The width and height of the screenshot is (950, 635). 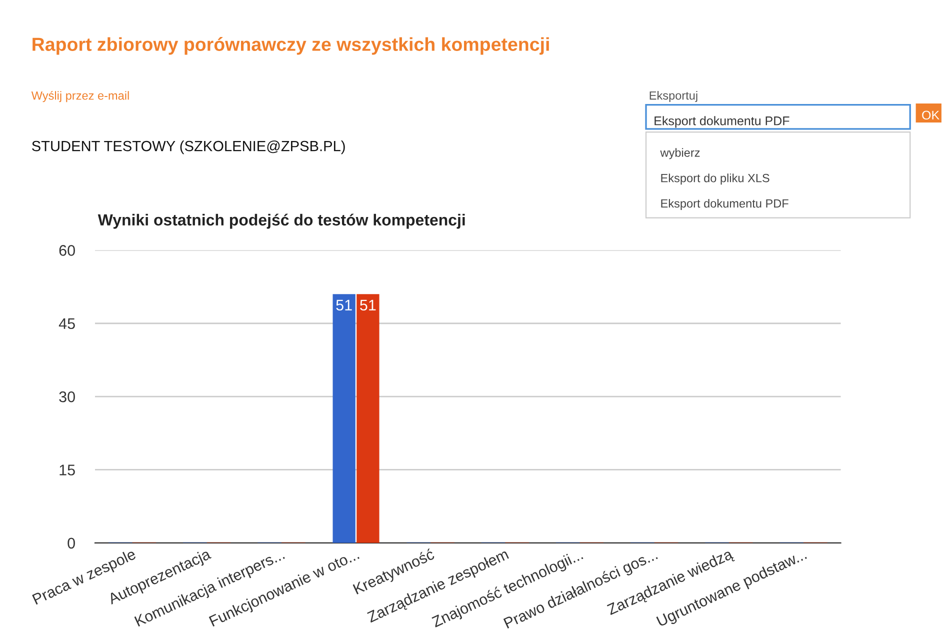 What do you see at coordinates (674, 96) in the screenshot?
I see `text: Eksportuj` at bounding box center [674, 96].